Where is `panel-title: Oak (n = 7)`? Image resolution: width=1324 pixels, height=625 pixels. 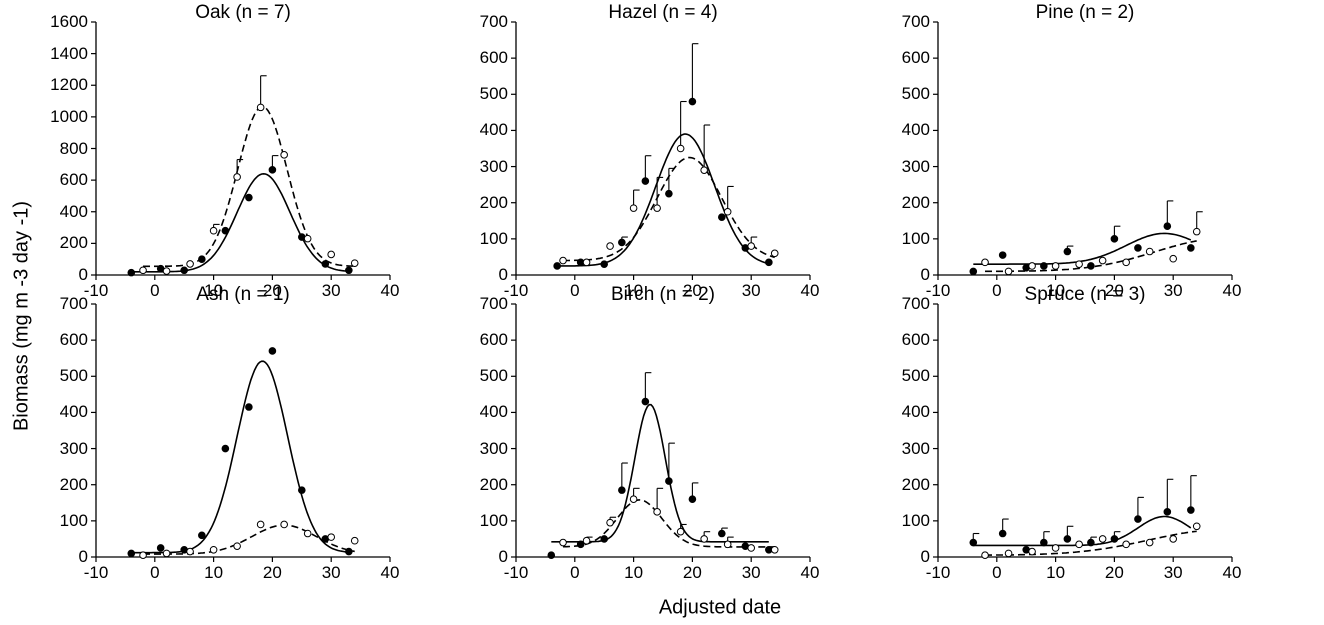
panel-title: Oak (n = 7) is located at coordinates (243, 13).